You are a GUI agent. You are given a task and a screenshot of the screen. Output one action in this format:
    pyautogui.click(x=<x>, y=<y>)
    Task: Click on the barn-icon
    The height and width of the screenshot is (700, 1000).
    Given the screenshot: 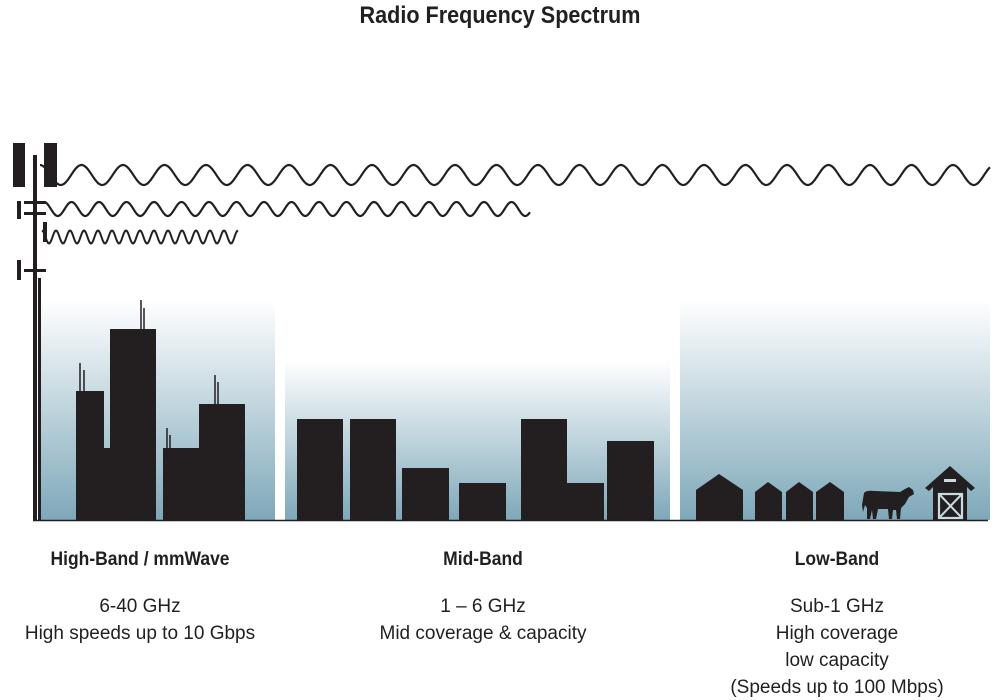 What is the action you would take?
    pyautogui.click(x=950, y=493)
    